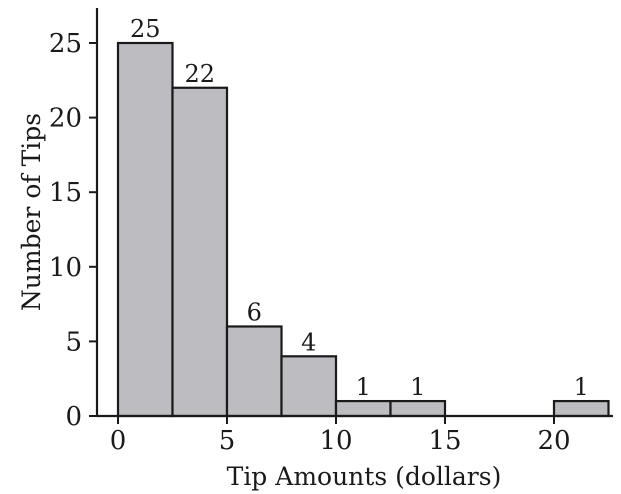 Image resolution: width=621 pixels, height=494 pixels. What do you see at coordinates (227, 441) in the screenshot?
I see `x-tick-label: 5` at bounding box center [227, 441].